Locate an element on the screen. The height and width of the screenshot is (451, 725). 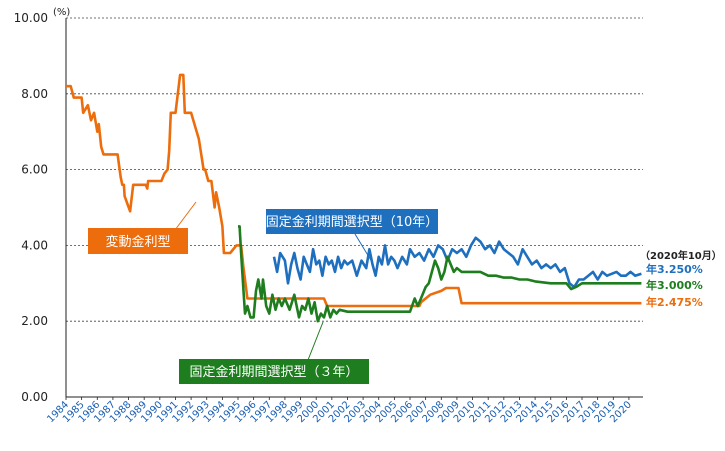
date-note: （2020年10月） is located at coordinates (681, 255).